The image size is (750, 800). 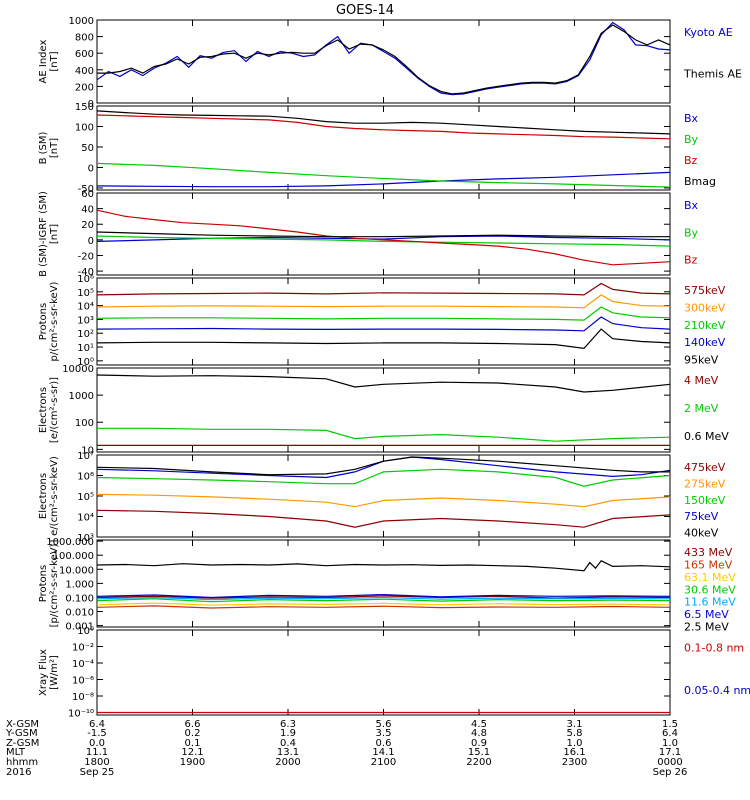 I want to click on y-tick-label: 40, so click(x=87, y=210).